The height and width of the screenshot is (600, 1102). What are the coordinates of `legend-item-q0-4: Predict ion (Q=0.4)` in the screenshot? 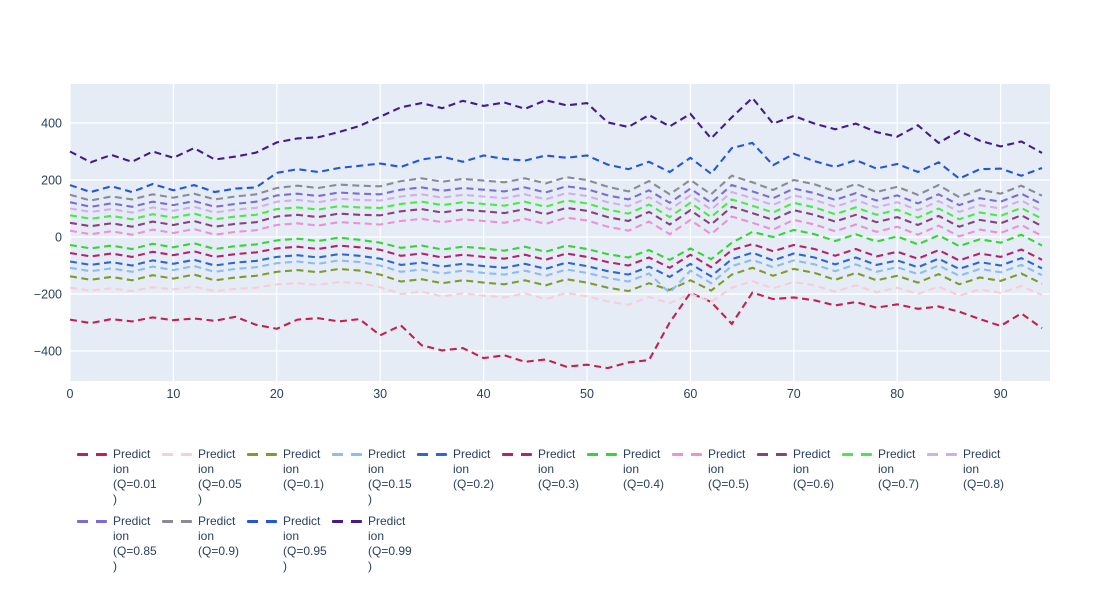 It's located at (629, 469).